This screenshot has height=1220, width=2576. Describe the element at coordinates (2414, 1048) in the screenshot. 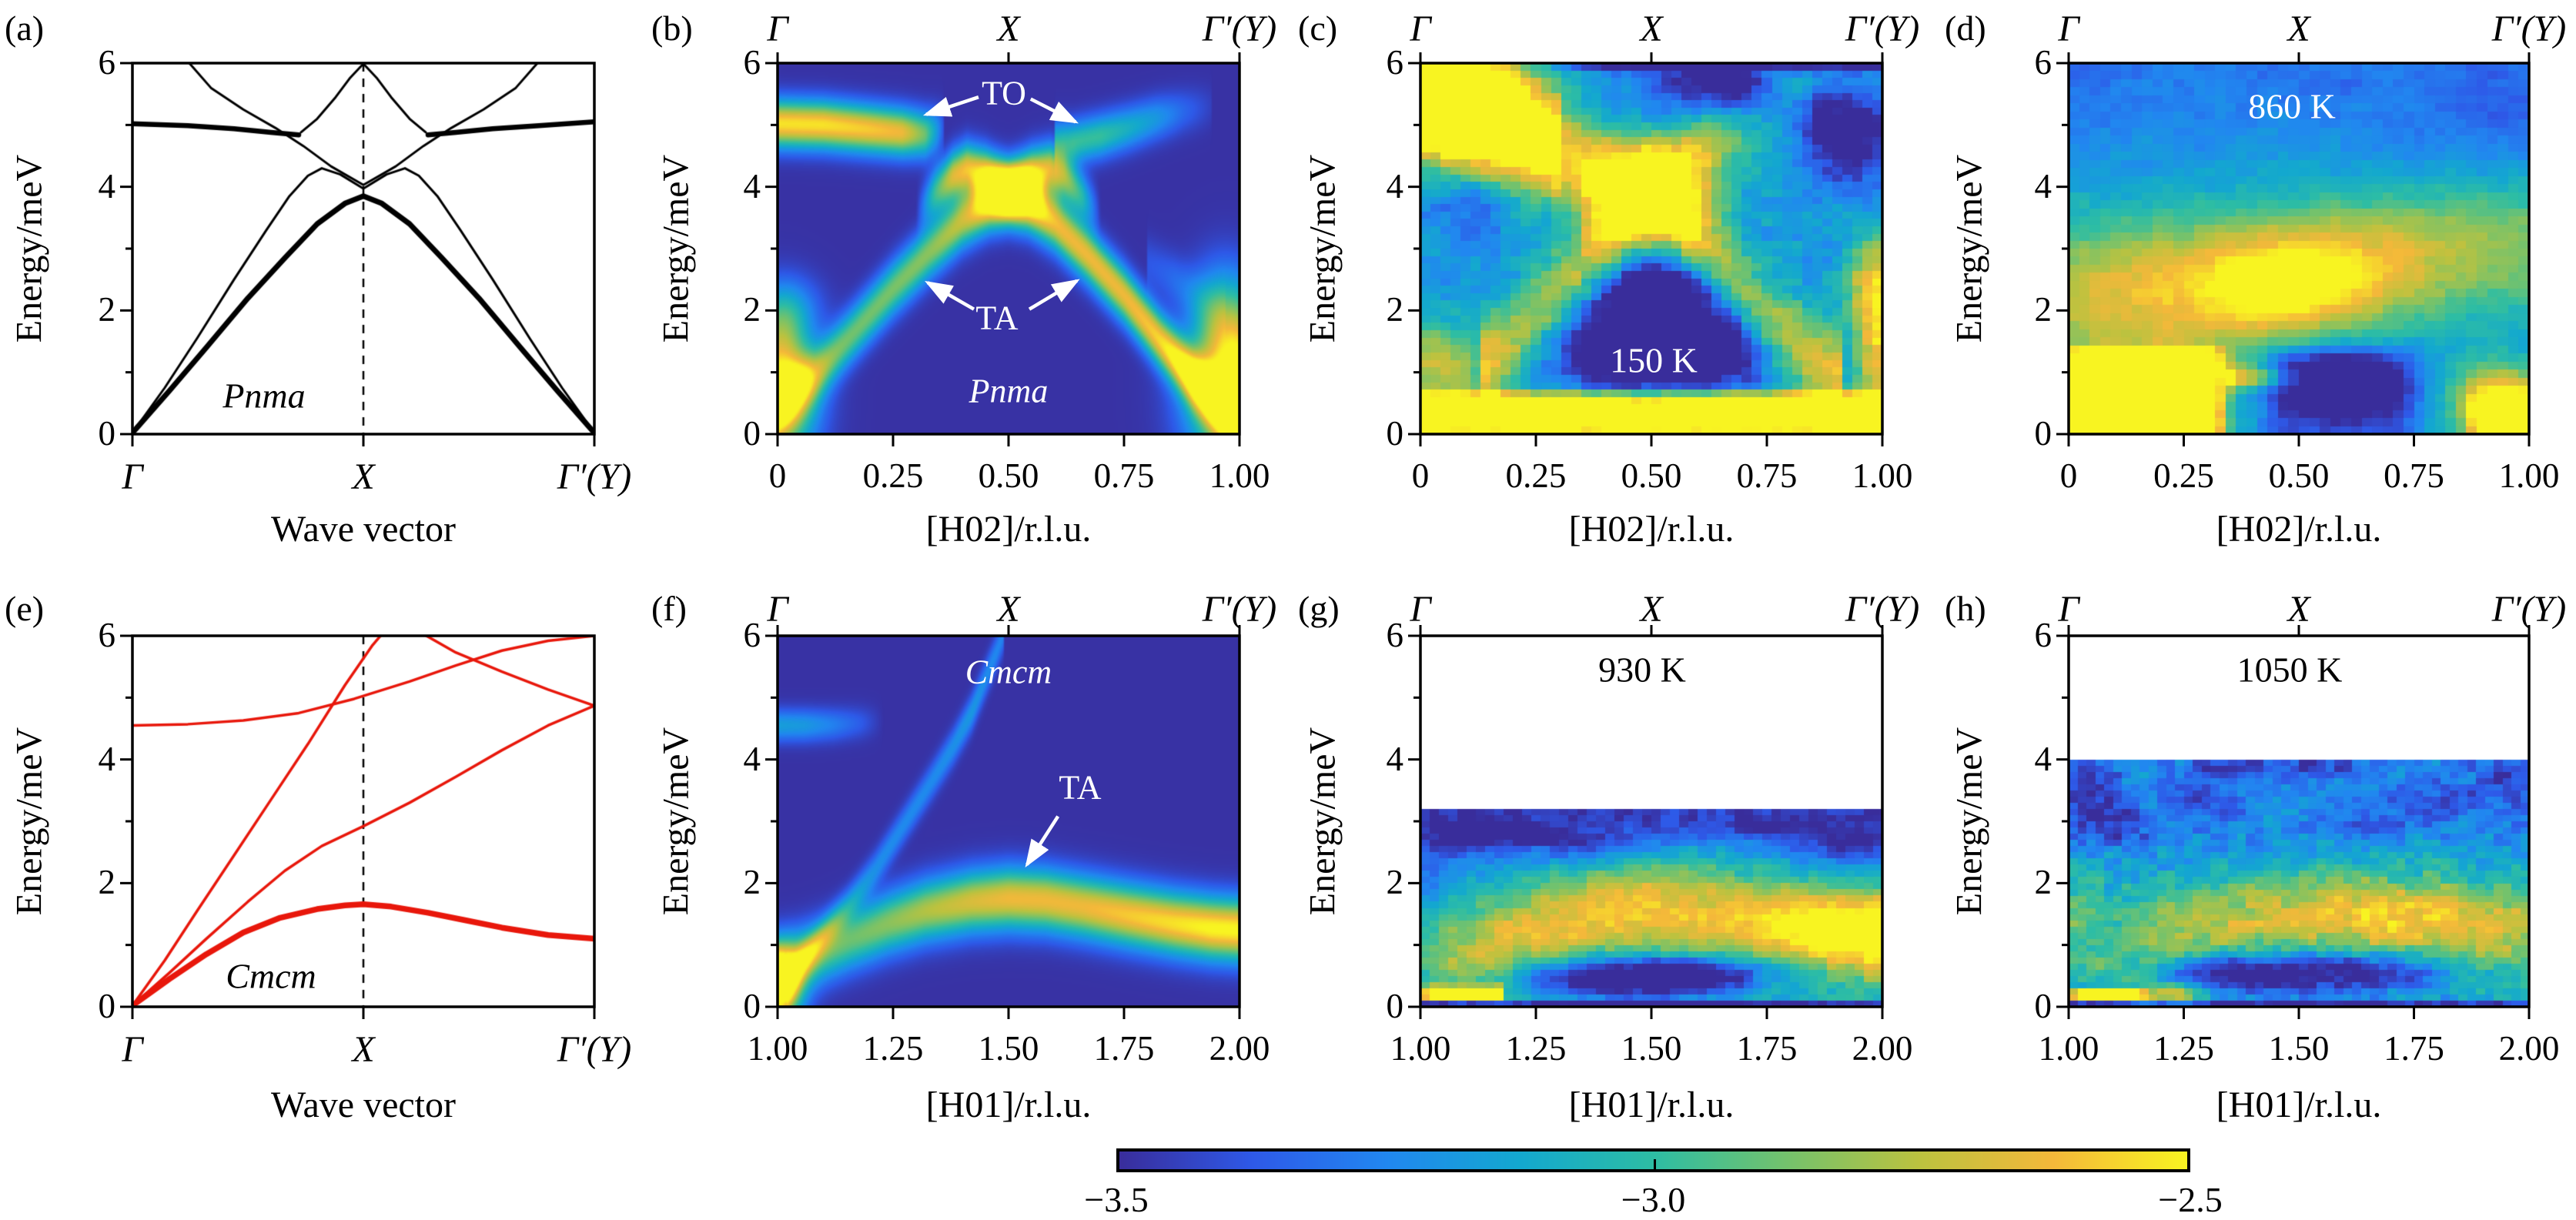

I see `x-tick-label: 1.75` at that location.